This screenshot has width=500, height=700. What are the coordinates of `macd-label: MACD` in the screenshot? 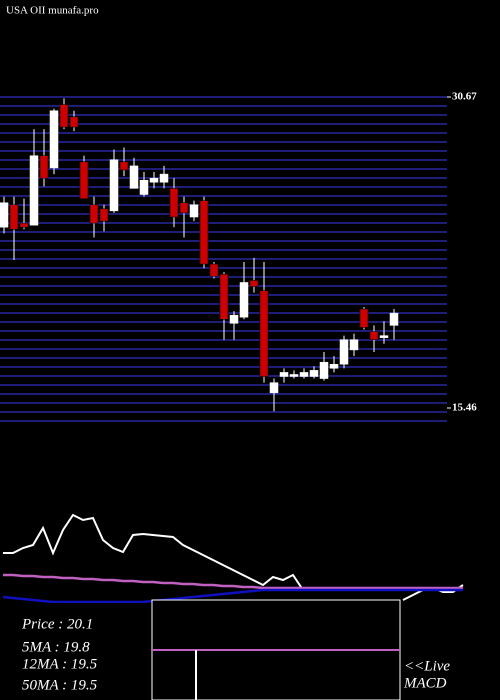 It's located at (425, 683).